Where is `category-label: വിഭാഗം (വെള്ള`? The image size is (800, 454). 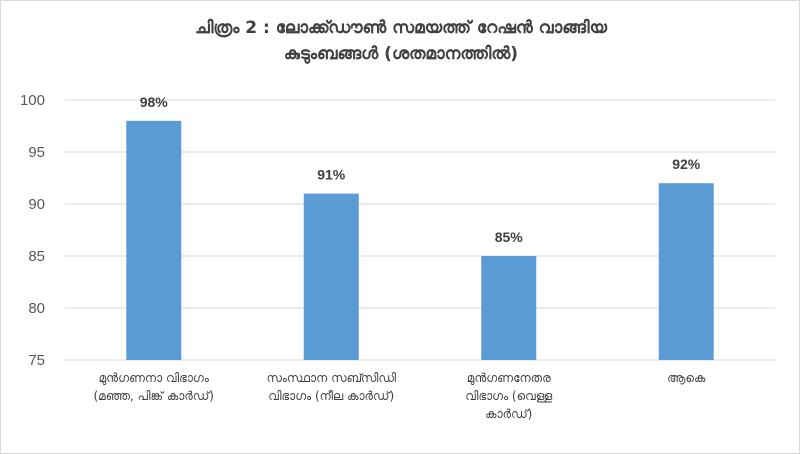 category-label: വിഭാഗം (വെള്ള is located at coordinates (508, 396).